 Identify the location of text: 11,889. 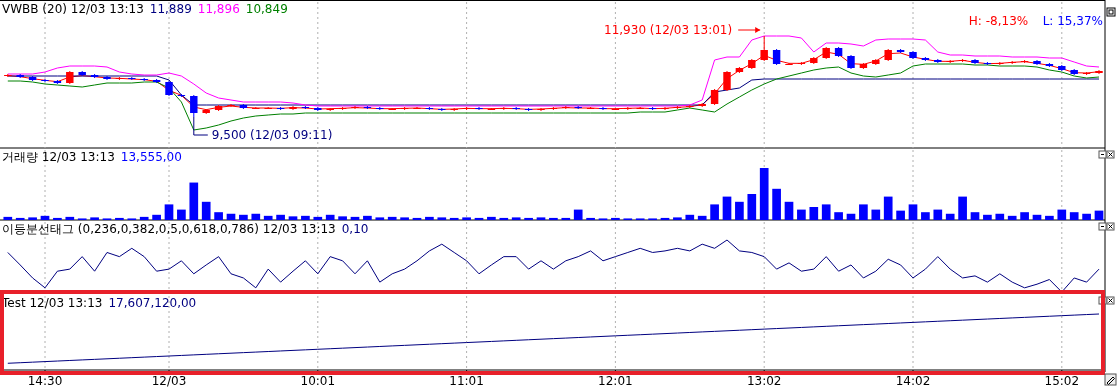
(170, 9).